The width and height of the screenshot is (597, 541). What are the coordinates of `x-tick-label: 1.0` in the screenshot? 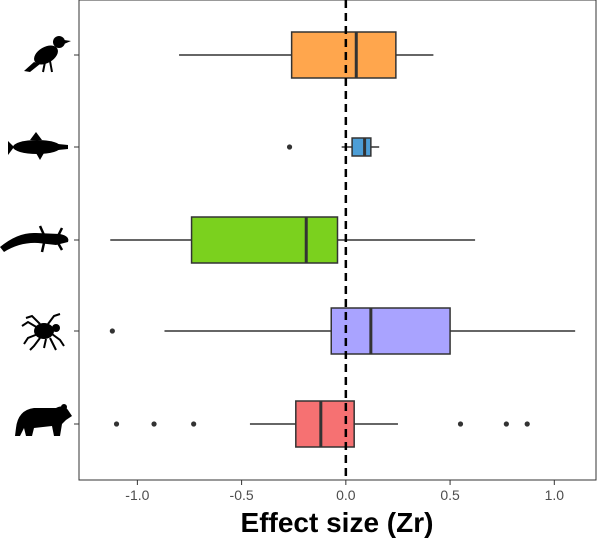 It's located at (555, 495).